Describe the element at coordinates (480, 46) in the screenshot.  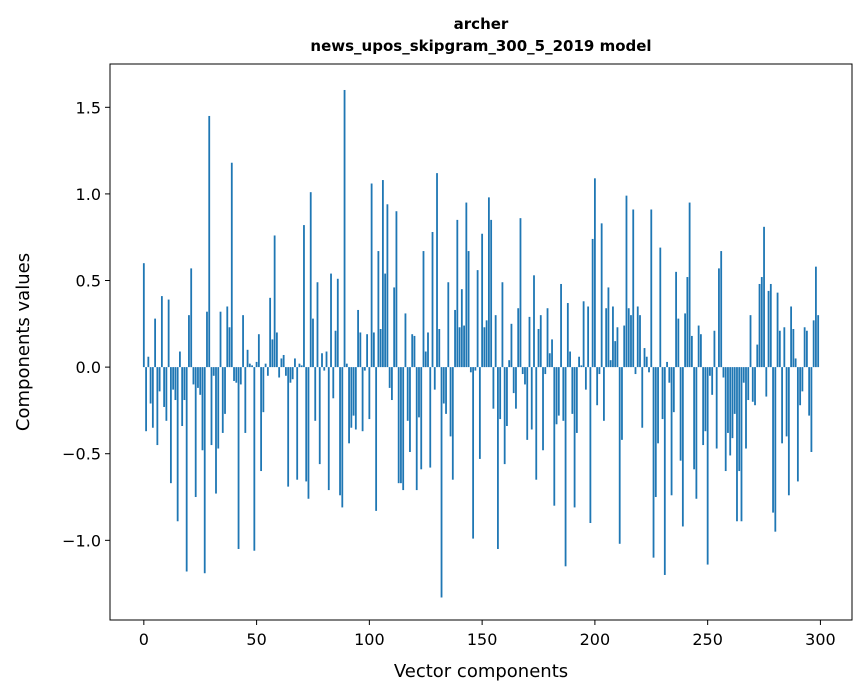
I see `chart-subtitle: news_upos_skipgram_300_5_2019 model` at that location.